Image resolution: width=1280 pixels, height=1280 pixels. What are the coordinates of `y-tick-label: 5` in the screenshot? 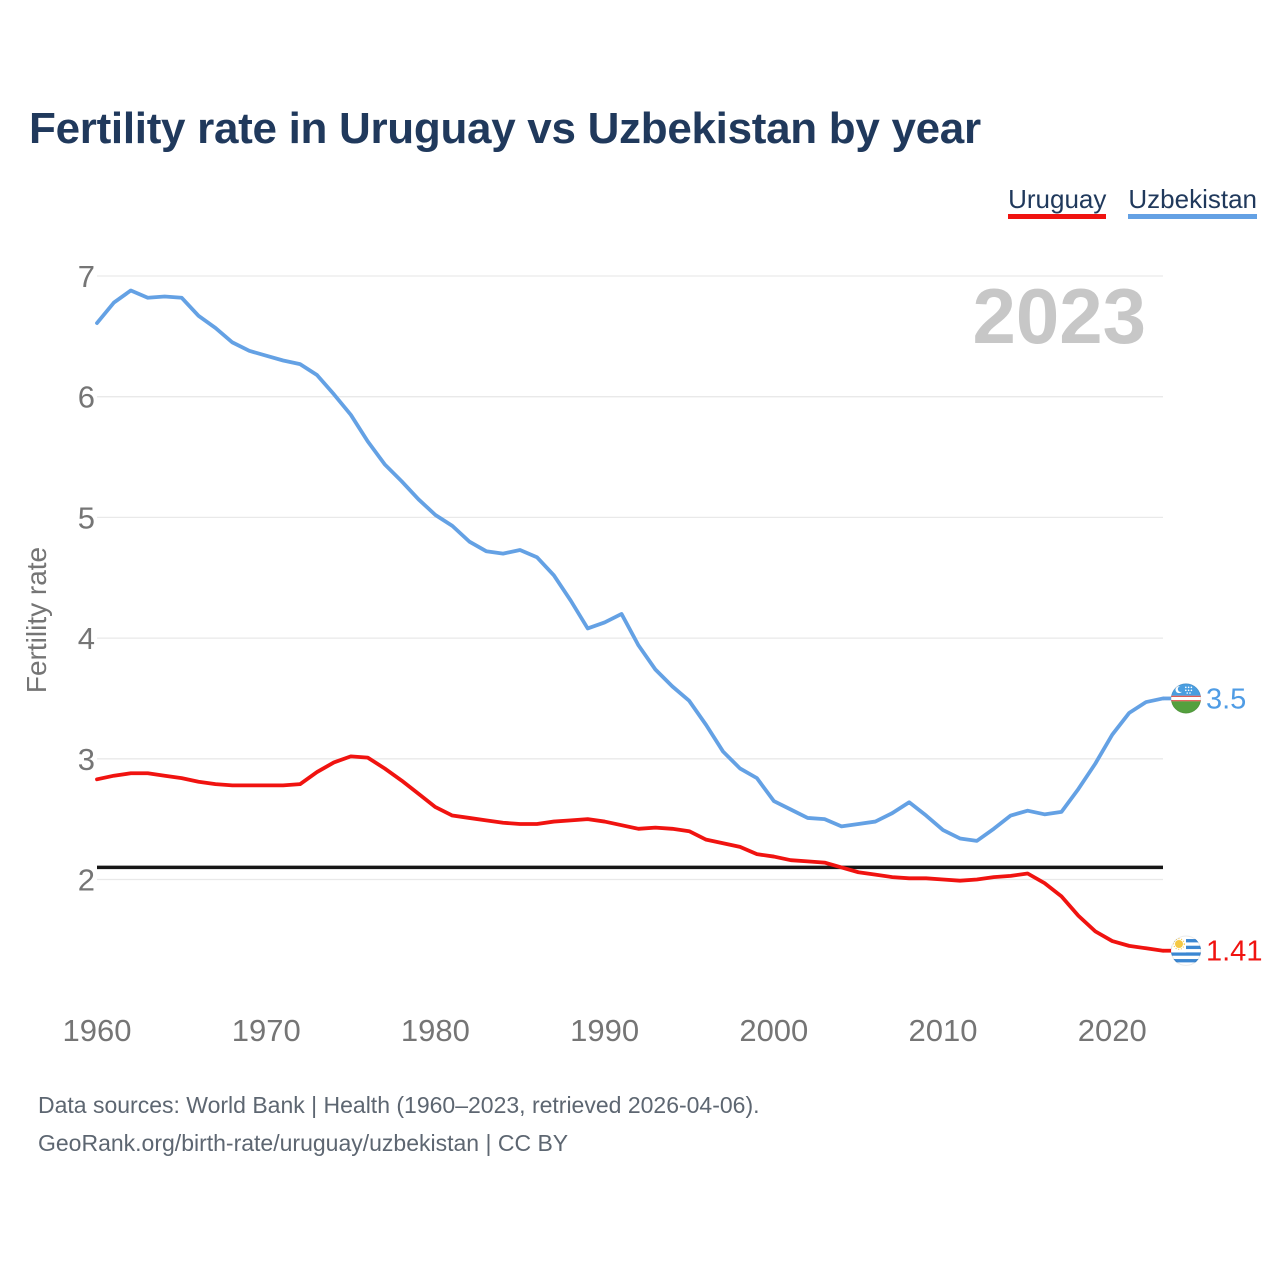 It's located at (86, 517).